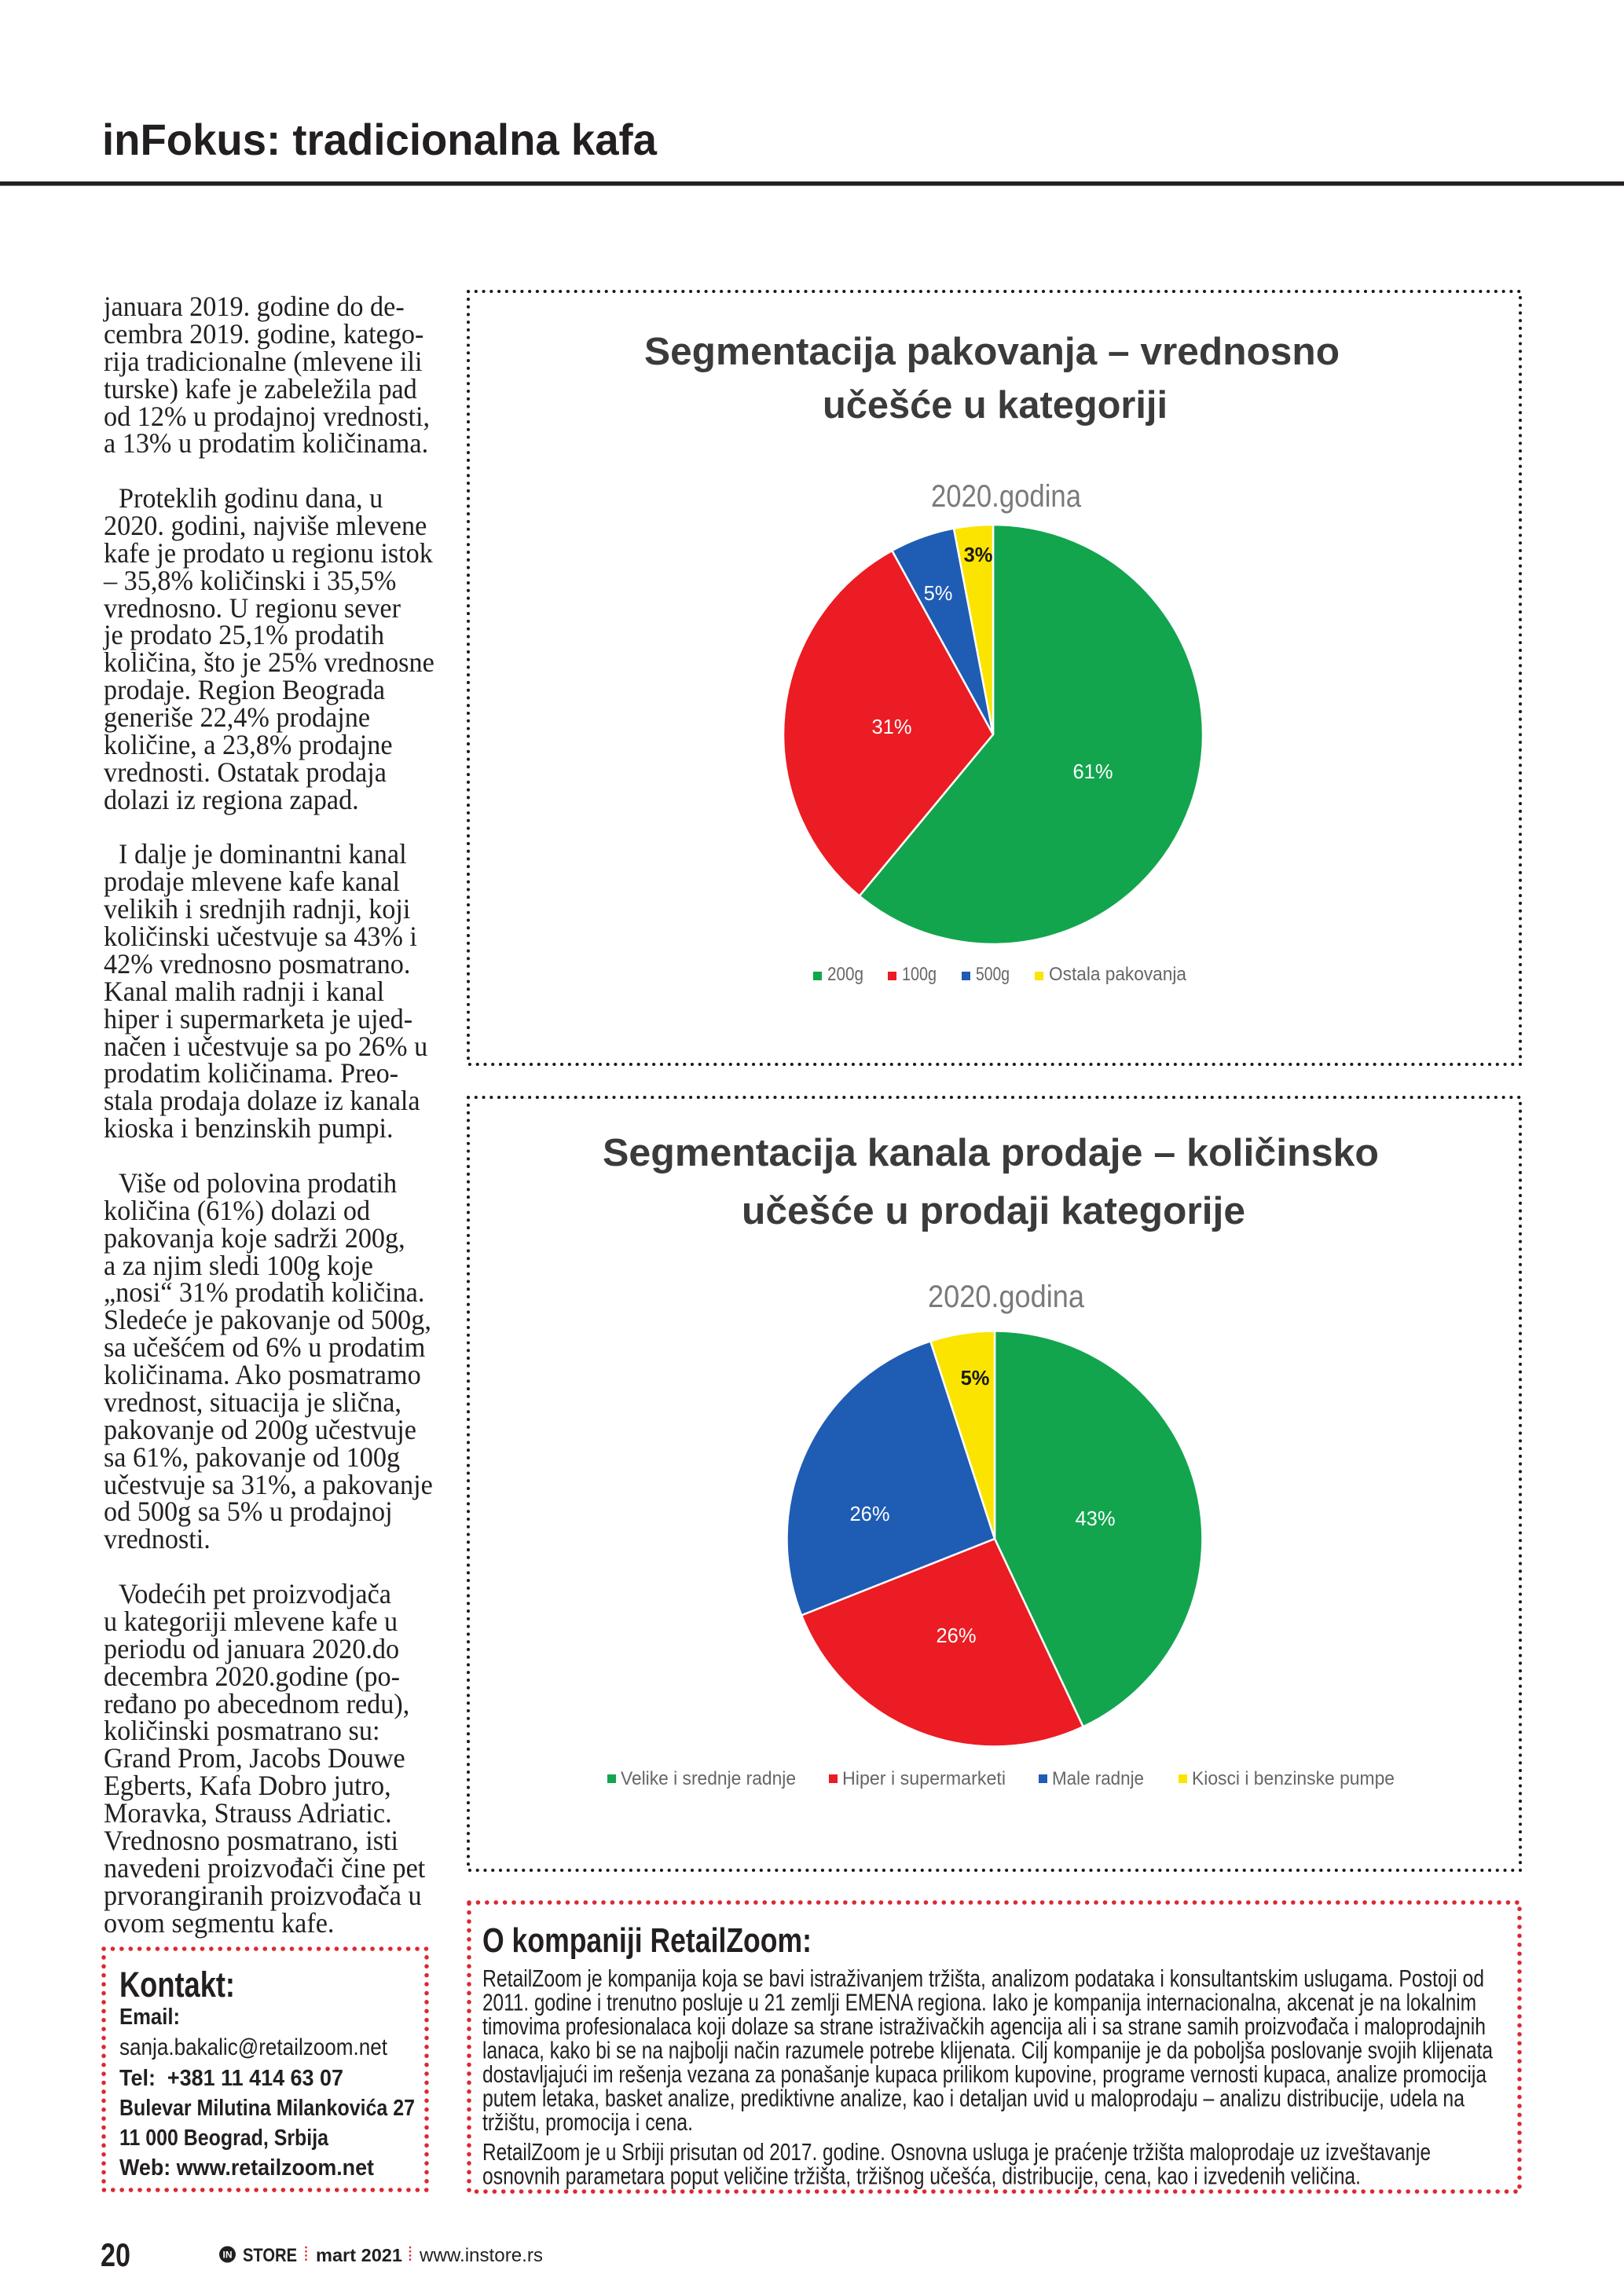 The image size is (1624, 2296). What do you see at coordinates (993, 1211) in the screenshot?
I see `svg-text: učešće u prodaji kategorije` at bounding box center [993, 1211].